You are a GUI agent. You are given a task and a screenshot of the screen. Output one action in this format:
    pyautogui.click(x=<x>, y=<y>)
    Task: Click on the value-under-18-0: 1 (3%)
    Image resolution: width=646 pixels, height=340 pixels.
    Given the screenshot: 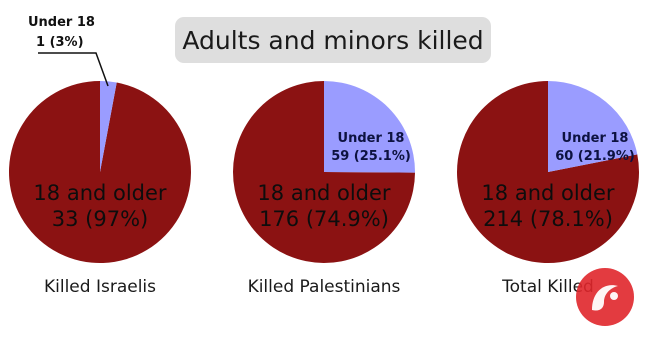 What is the action you would take?
    pyautogui.click(x=60, y=42)
    